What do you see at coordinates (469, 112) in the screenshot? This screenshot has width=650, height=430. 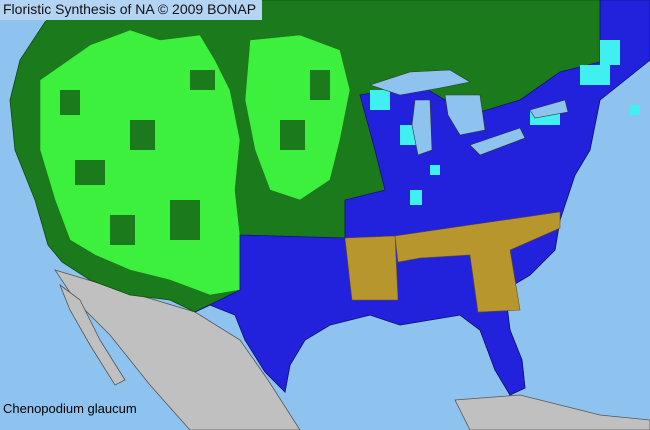 I see `great-lakes` at bounding box center [469, 112].